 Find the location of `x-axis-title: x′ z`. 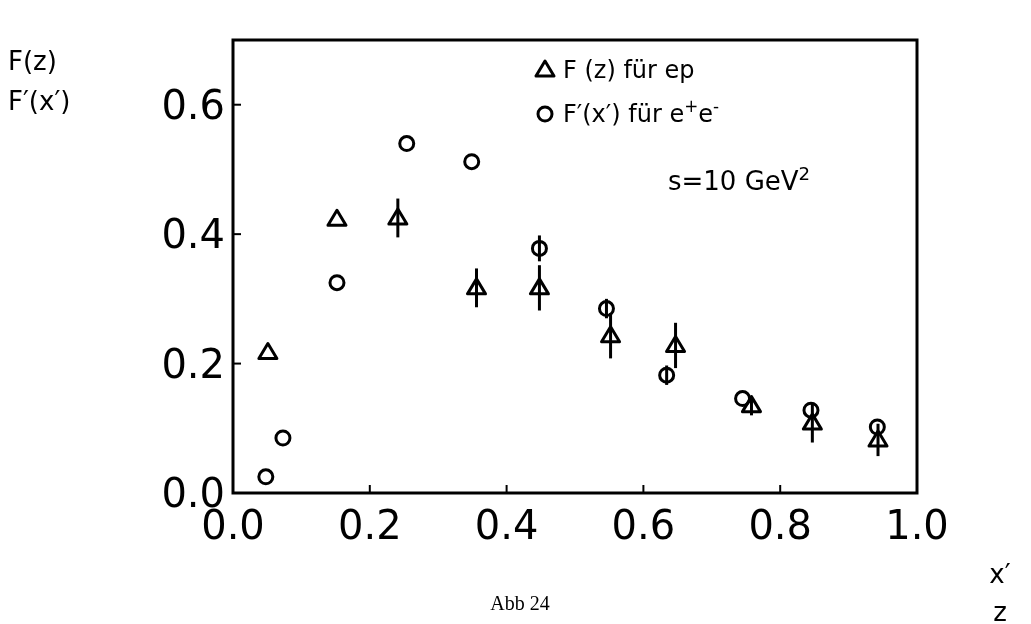

x-axis-title: x′ z is located at coordinates (1000, 591).